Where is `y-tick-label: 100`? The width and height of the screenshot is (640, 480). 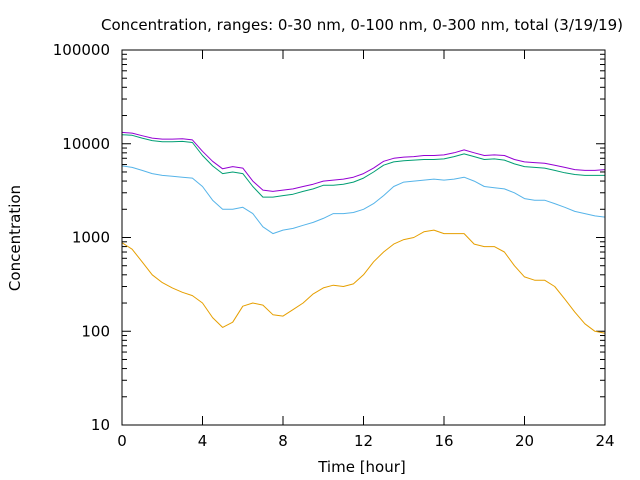
y-tick-label: 100 is located at coordinates (95, 331).